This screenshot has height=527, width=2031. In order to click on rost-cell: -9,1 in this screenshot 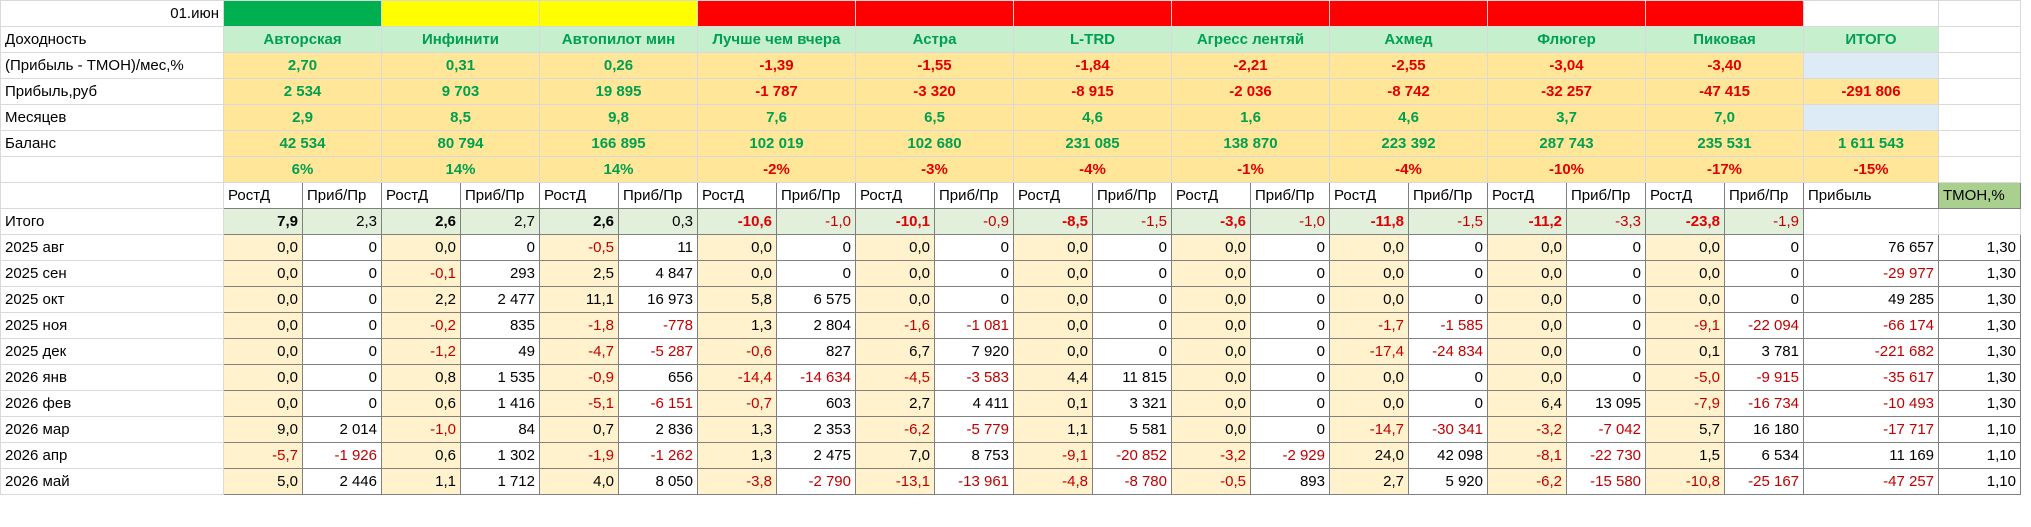, I will do `click(1685, 325)`.